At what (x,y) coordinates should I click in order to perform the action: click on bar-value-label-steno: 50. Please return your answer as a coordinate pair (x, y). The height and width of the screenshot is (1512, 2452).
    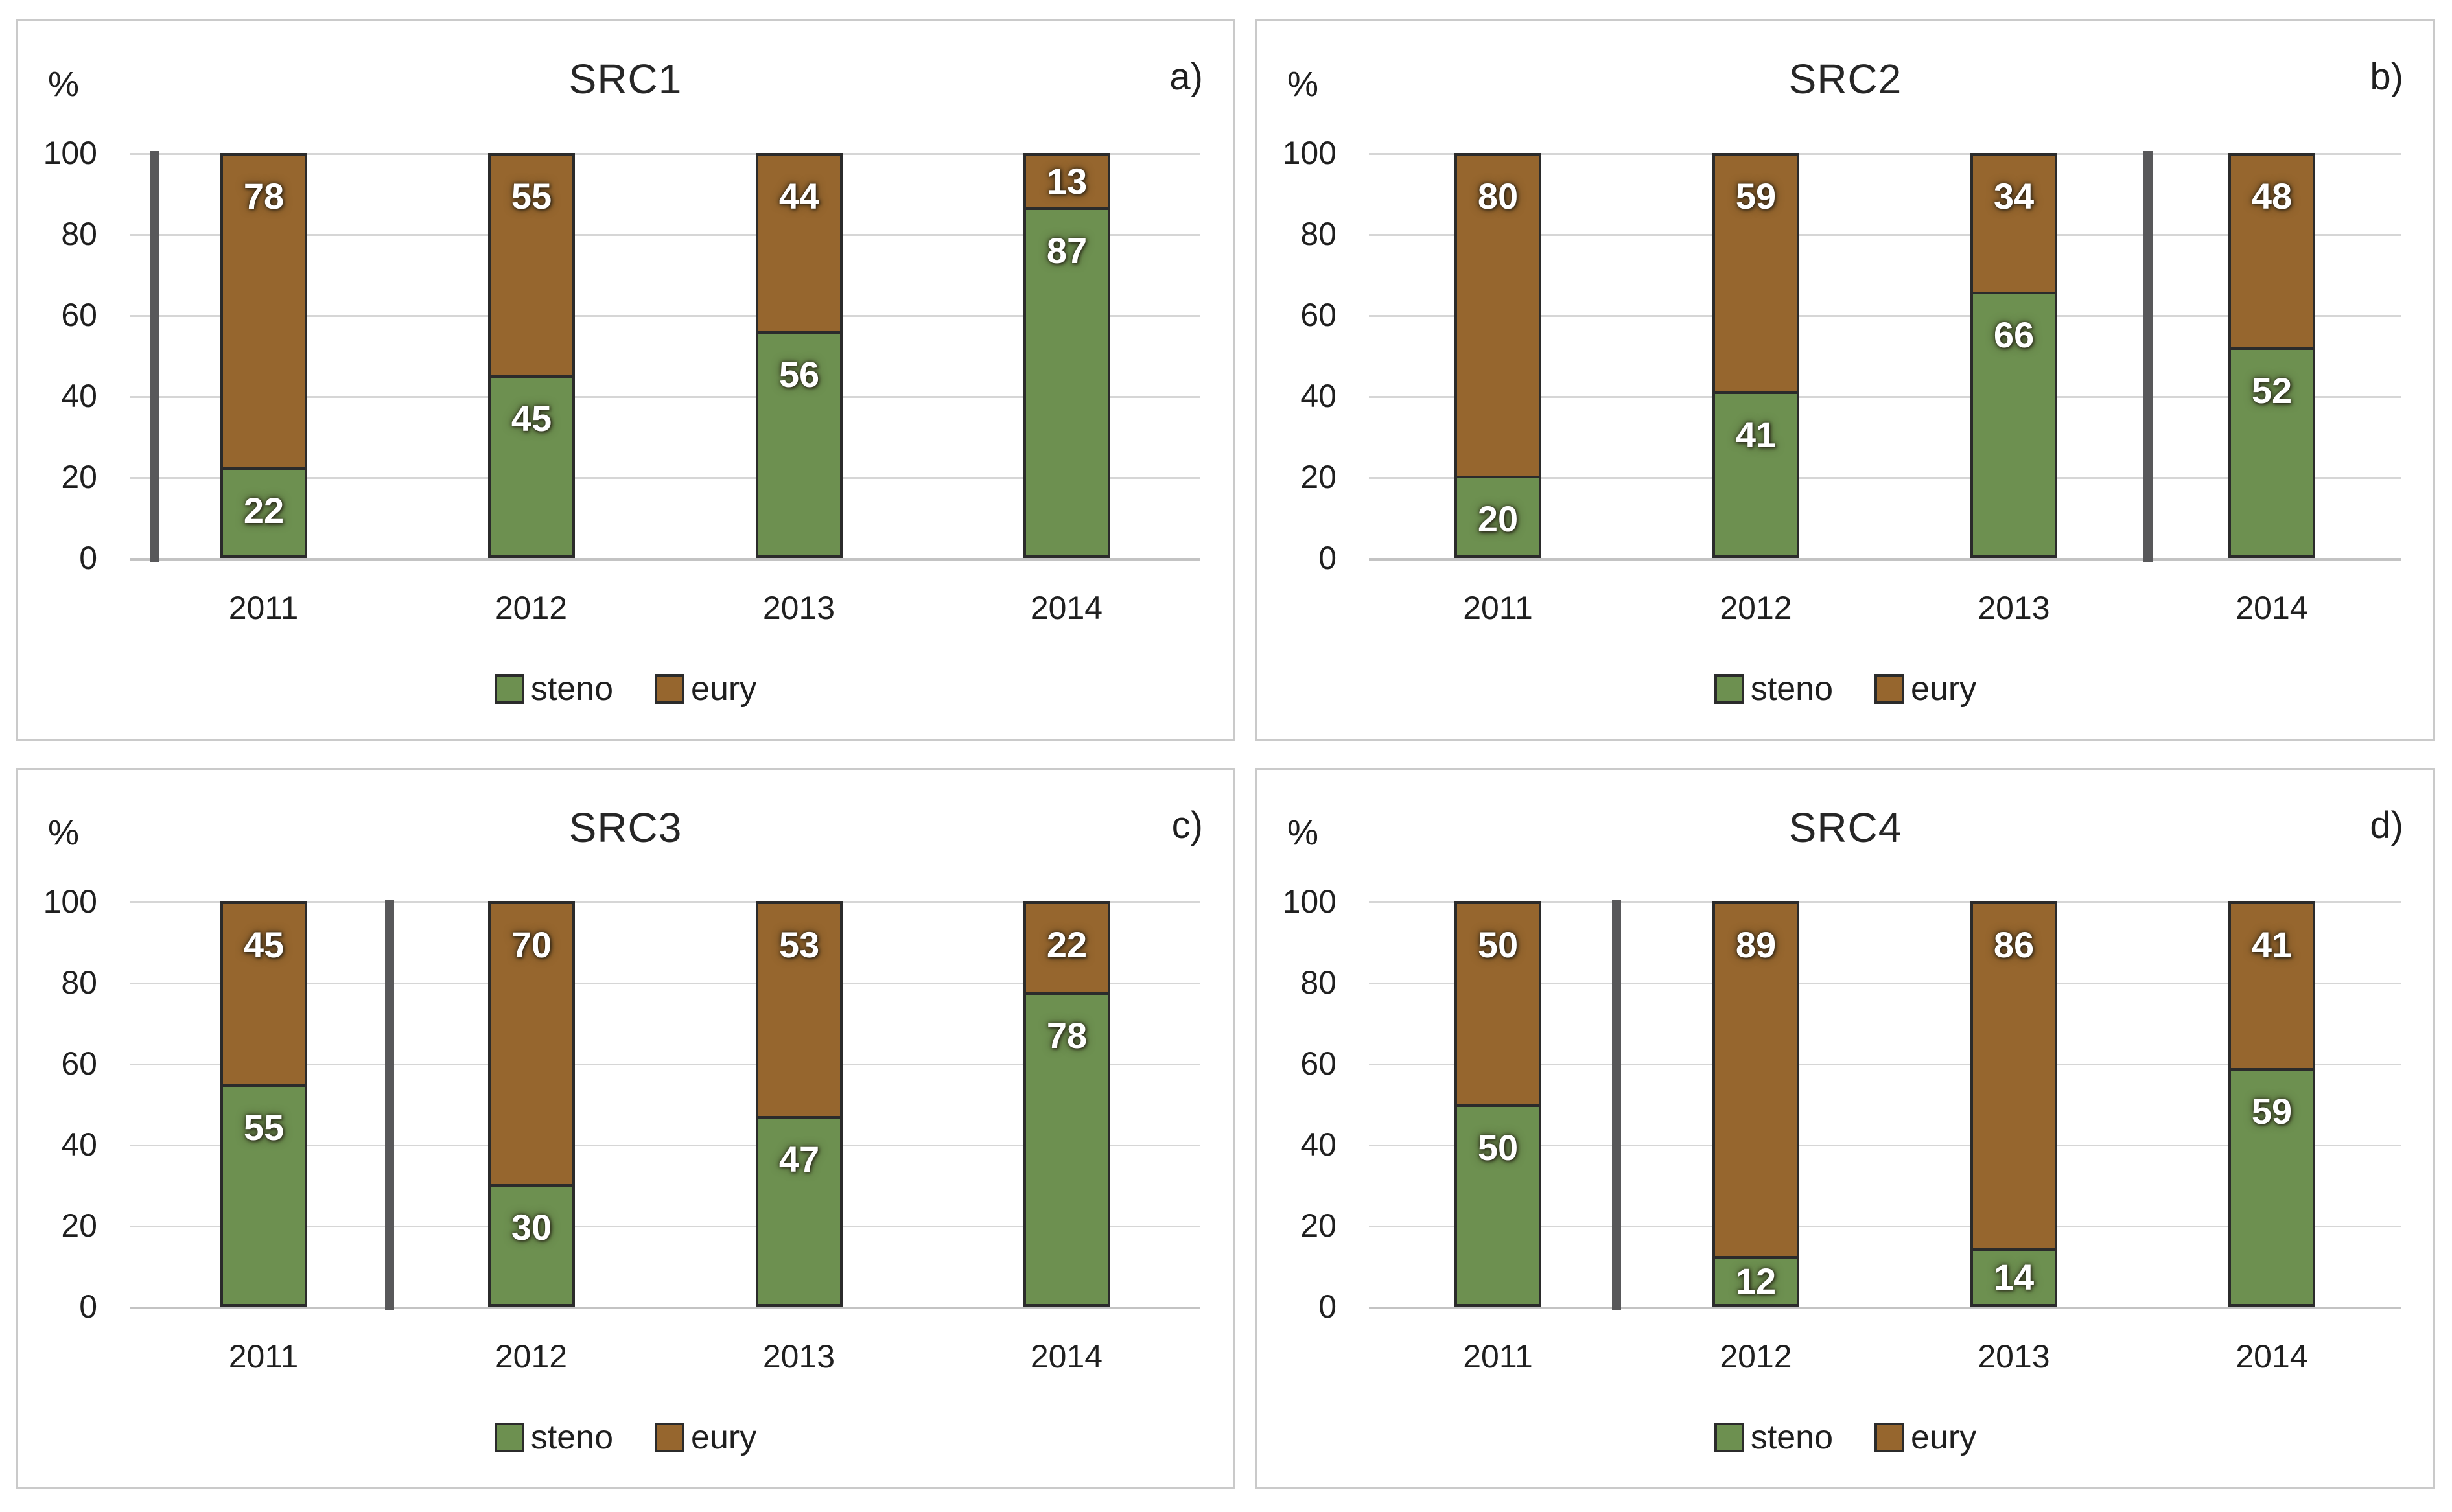
    Looking at the image, I should click on (1498, 1147).